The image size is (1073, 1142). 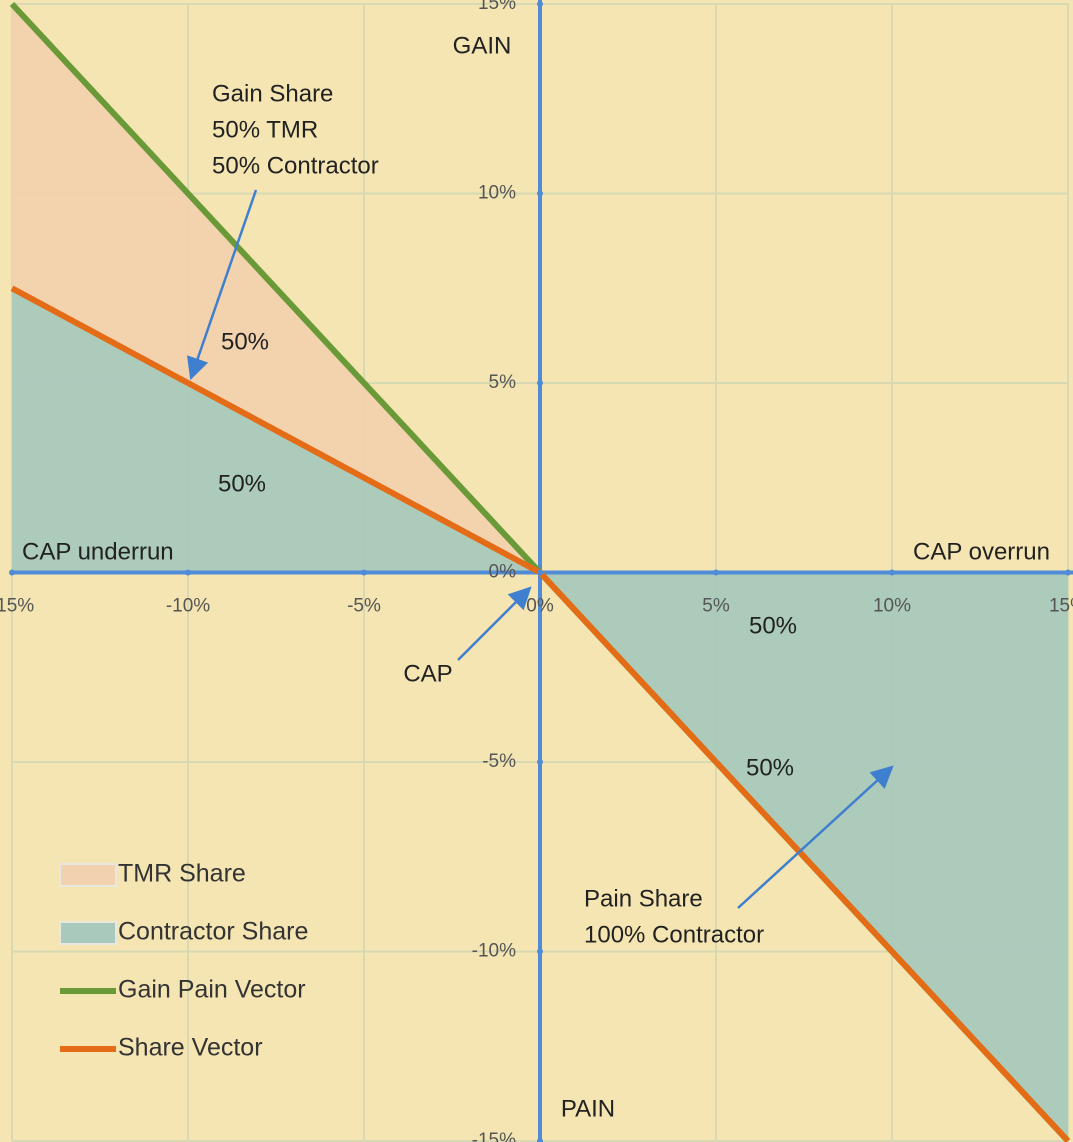 I want to click on x-tick-label: -5%, so click(x=364, y=606).